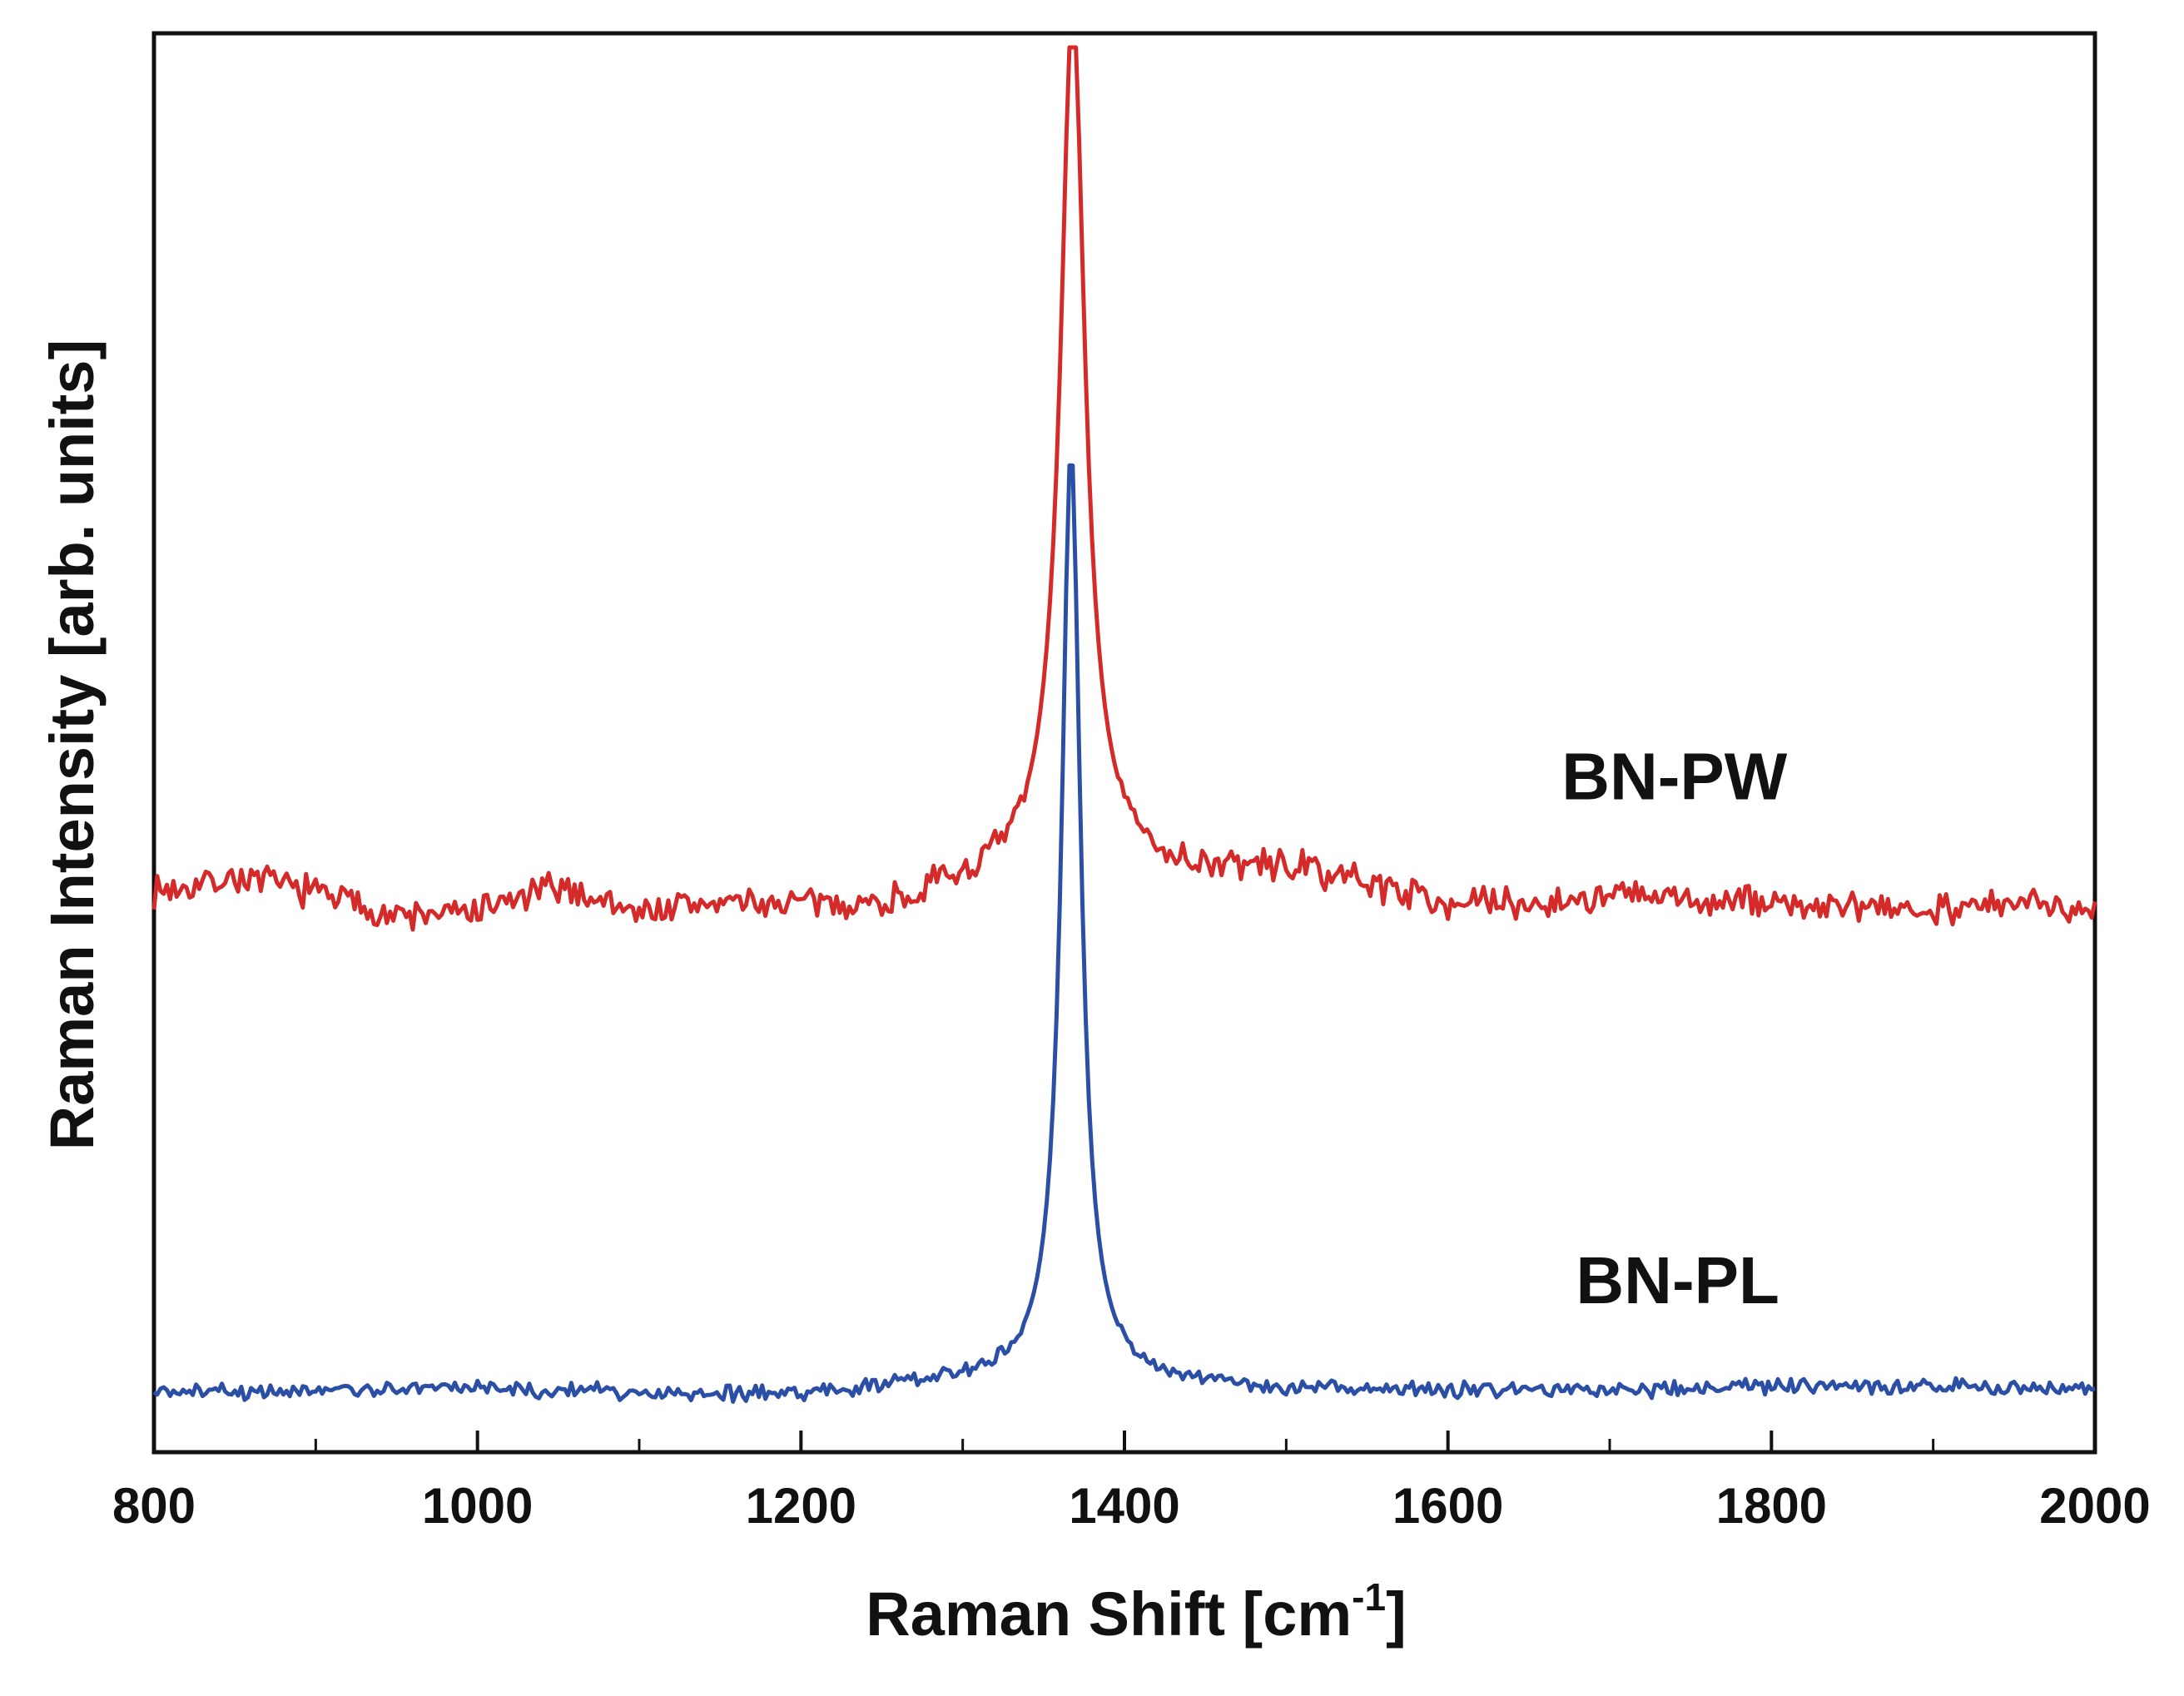 The image size is (2184, 1696). Describe the element at coordinates (801, 1506) in the screenshot. I see `x-tick-label-1200: 1200` at that location.